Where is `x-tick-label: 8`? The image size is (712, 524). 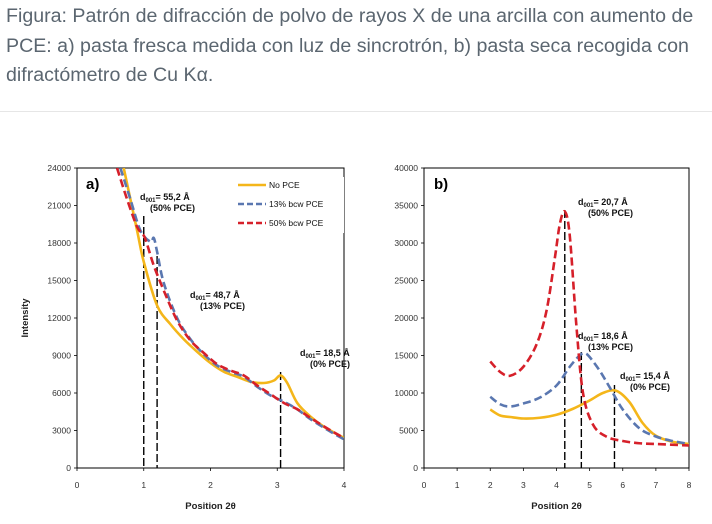 x-tick-label: 8 is located at coordinates (689, 485).